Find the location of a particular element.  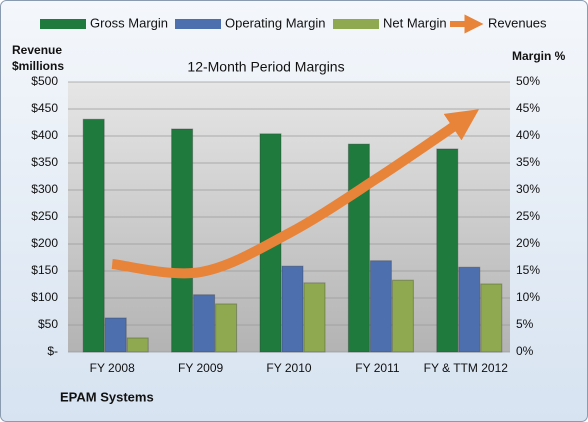

chart-title: 12-Month Period Margins is located at coordinates (265, 67).